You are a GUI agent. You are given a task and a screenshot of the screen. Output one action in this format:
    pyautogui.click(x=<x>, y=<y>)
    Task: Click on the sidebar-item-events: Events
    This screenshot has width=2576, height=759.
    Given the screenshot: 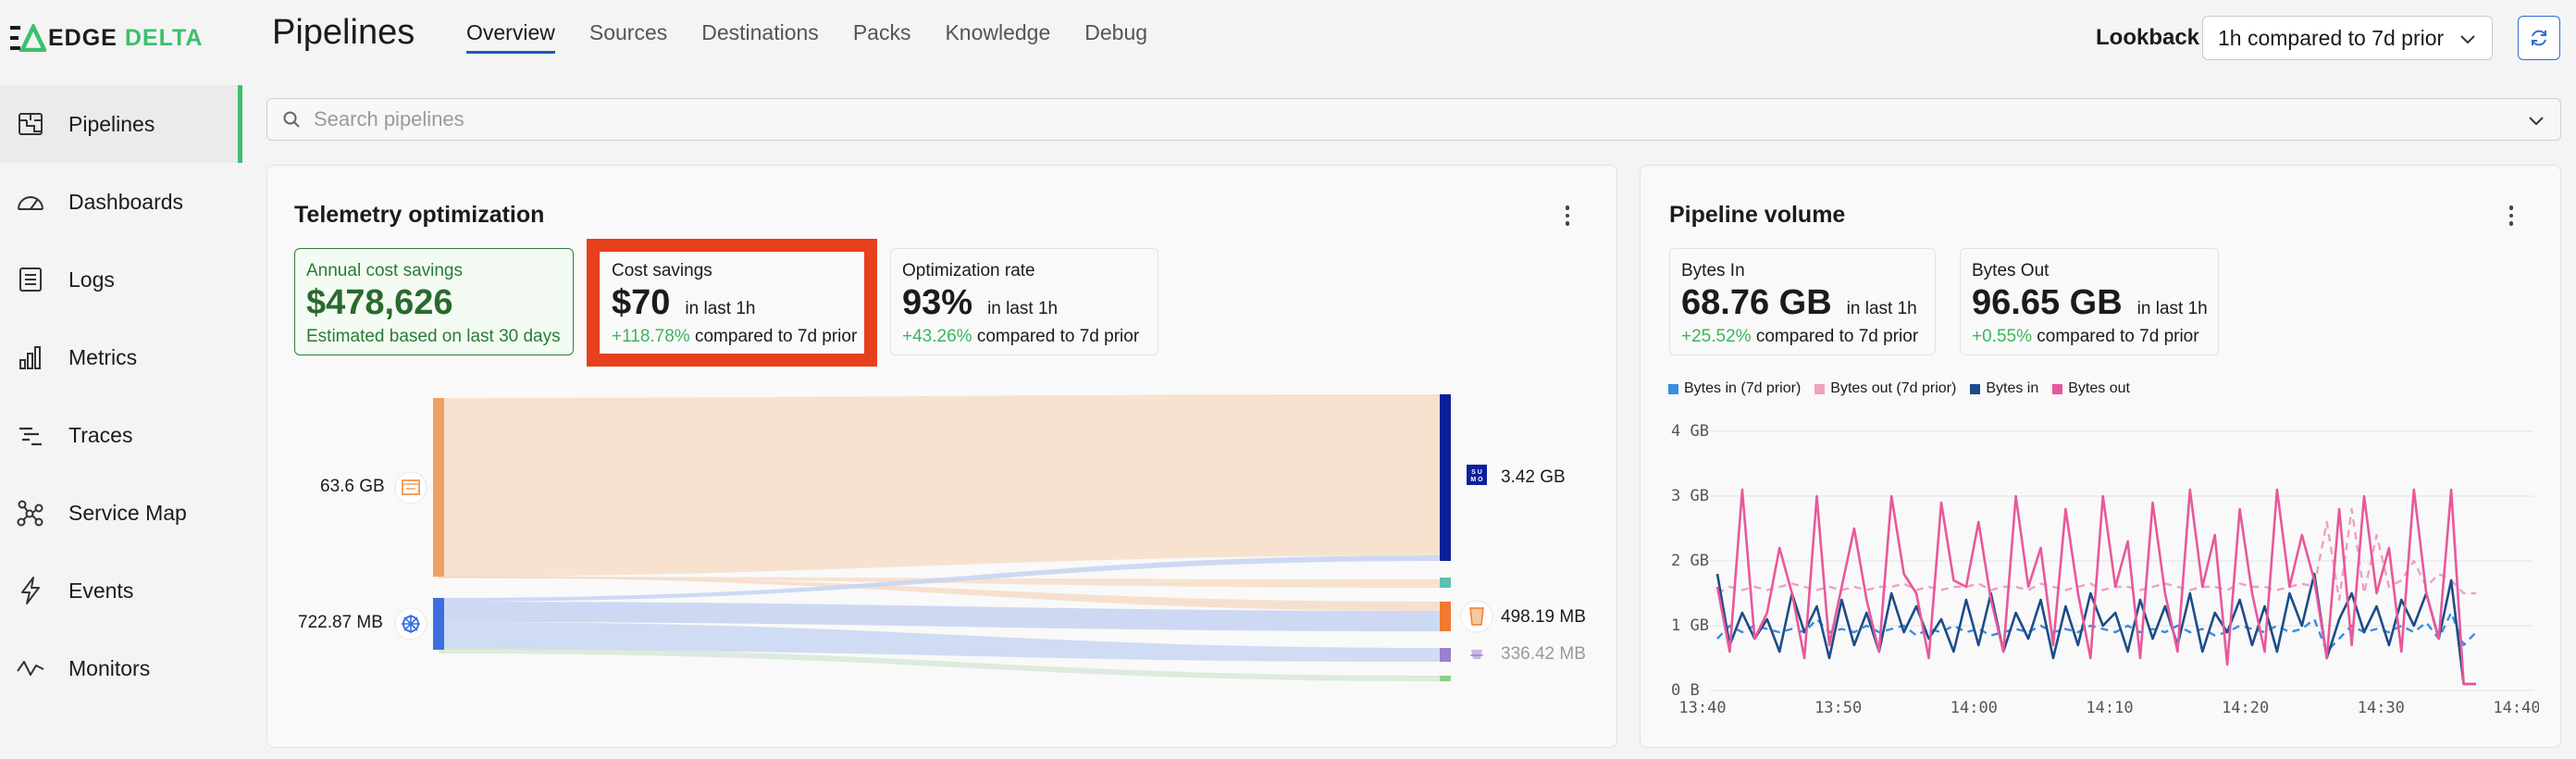 What is the action you would take?
    pyautogui.click(x=121, y=591)
    